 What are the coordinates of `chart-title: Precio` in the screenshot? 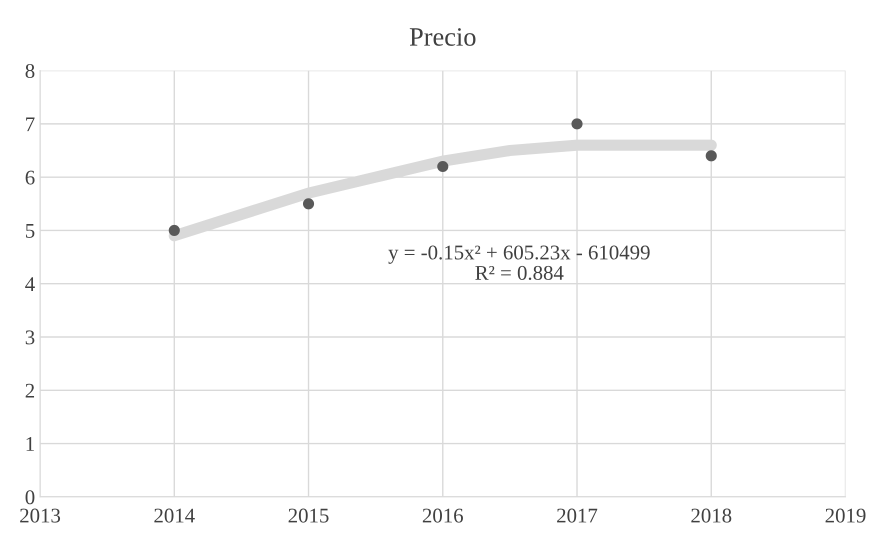 It's located at (443, 37).